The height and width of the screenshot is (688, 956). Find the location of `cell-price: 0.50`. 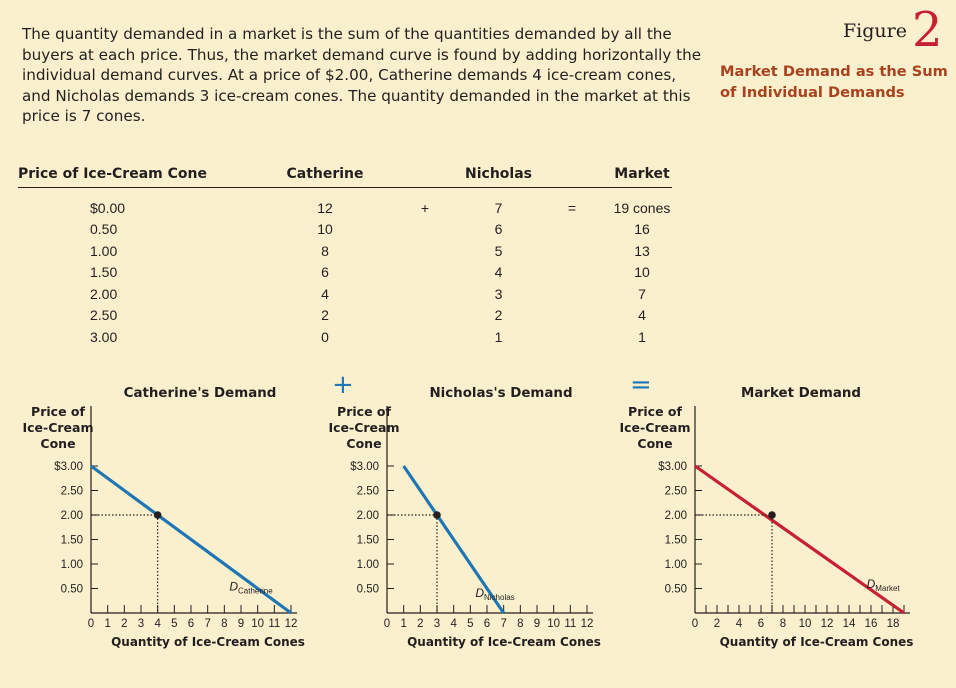

cell-price: 0.50 is located at coordinates (104, 229).